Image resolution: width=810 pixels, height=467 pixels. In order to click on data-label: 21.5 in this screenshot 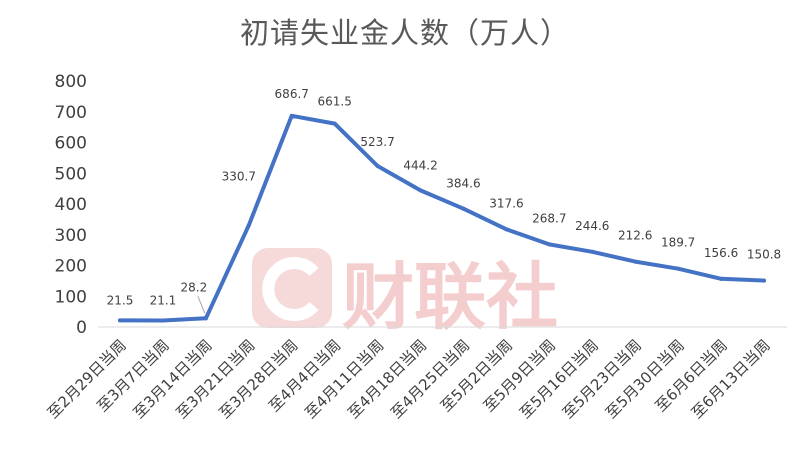, I will do `click(120, 300)`.